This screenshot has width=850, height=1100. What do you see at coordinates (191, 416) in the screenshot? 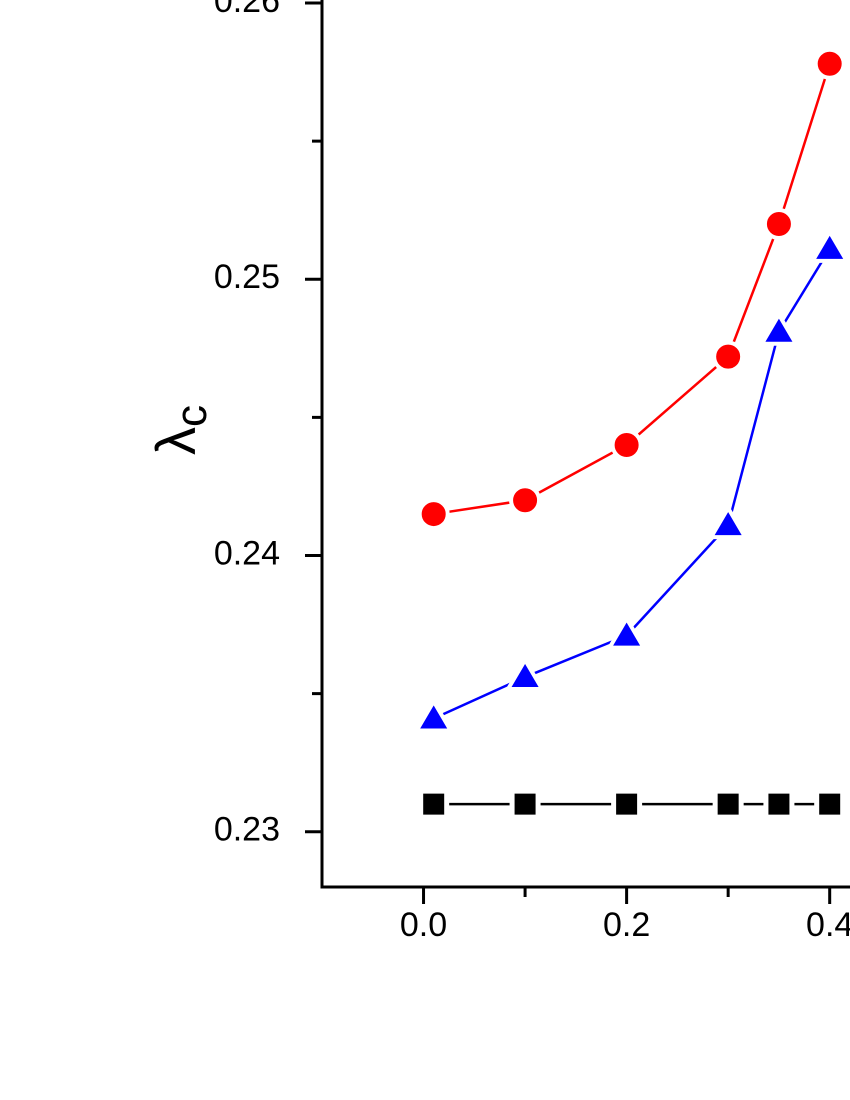
I see `y-label-subscript: c` at bounding box center [191, 416].